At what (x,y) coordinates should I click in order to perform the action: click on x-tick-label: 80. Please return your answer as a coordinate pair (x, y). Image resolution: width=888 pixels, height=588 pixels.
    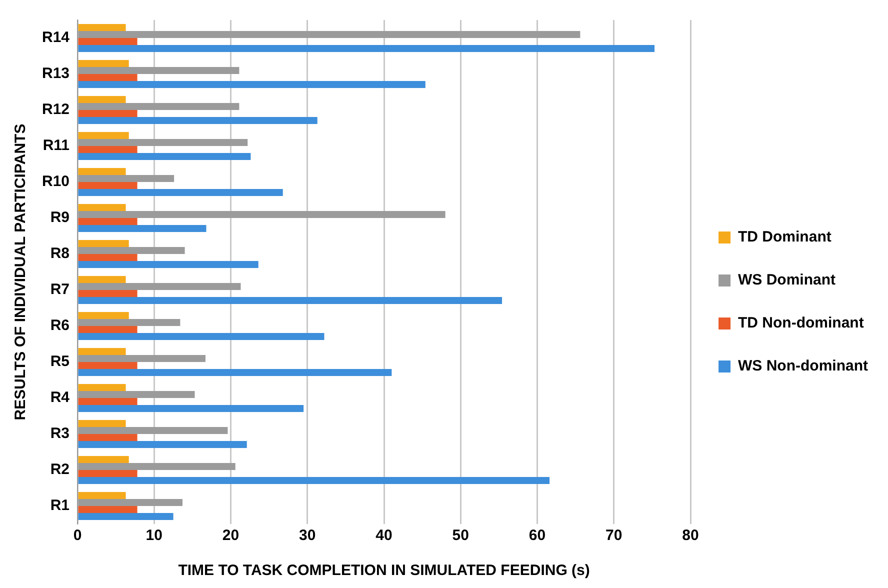
    Looking at the image, I should click on (690, 535).